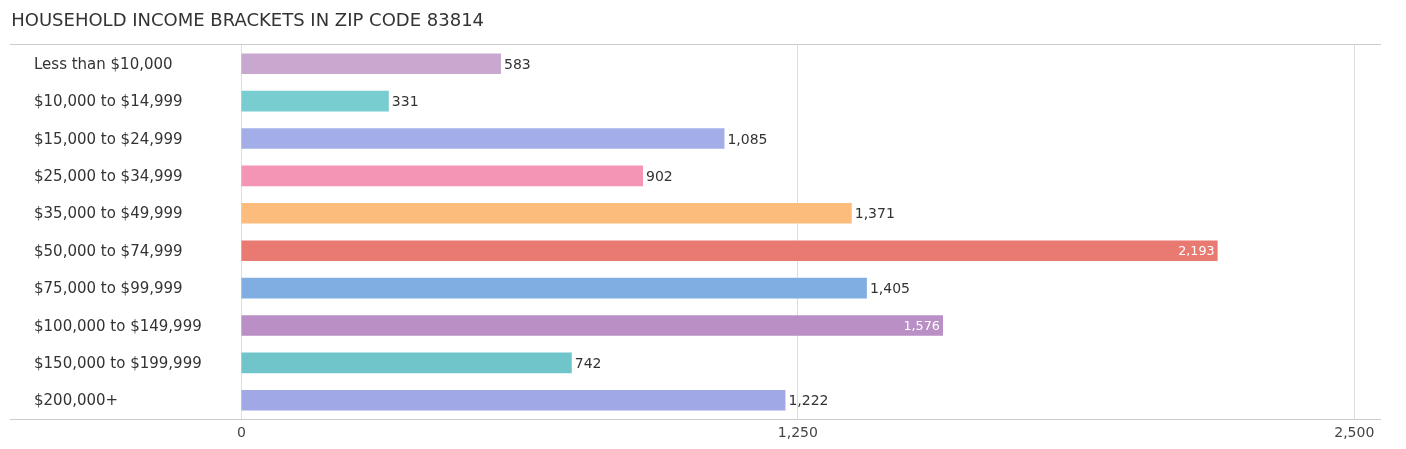 This screenshot has width=1406, height=449. I want to click on x-tick-label: 2,500, so click(1354, 431).